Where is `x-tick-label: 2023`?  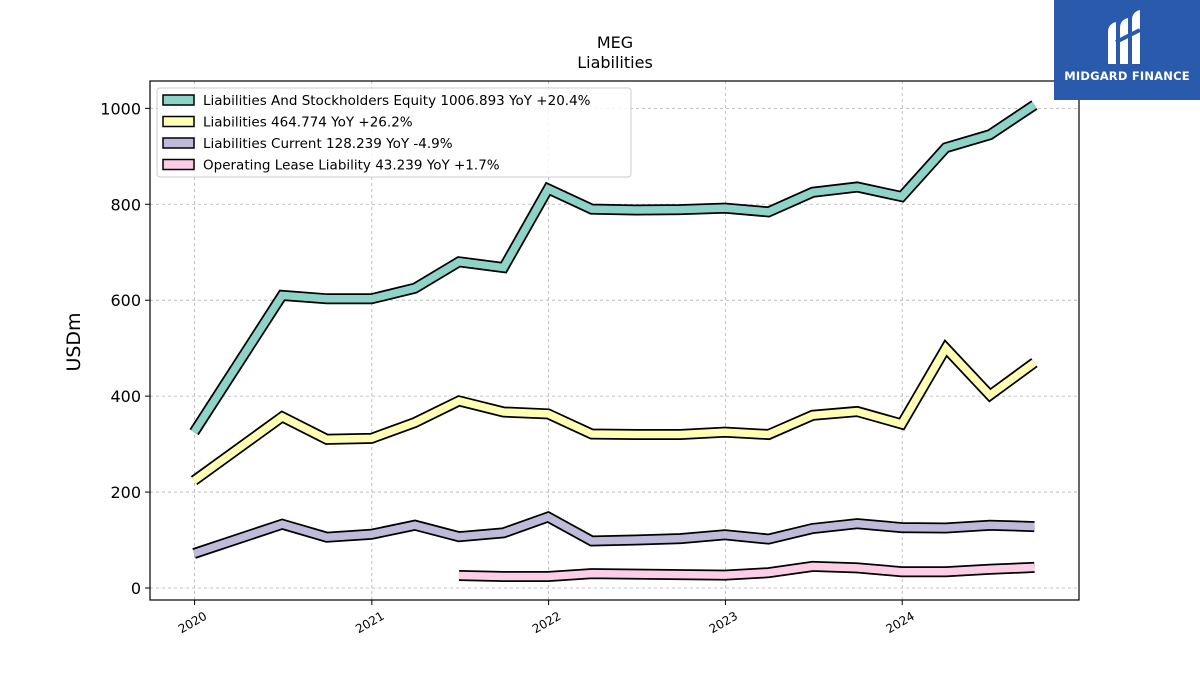 x-tick-label: 2023 is located at coordinates (723, 622).